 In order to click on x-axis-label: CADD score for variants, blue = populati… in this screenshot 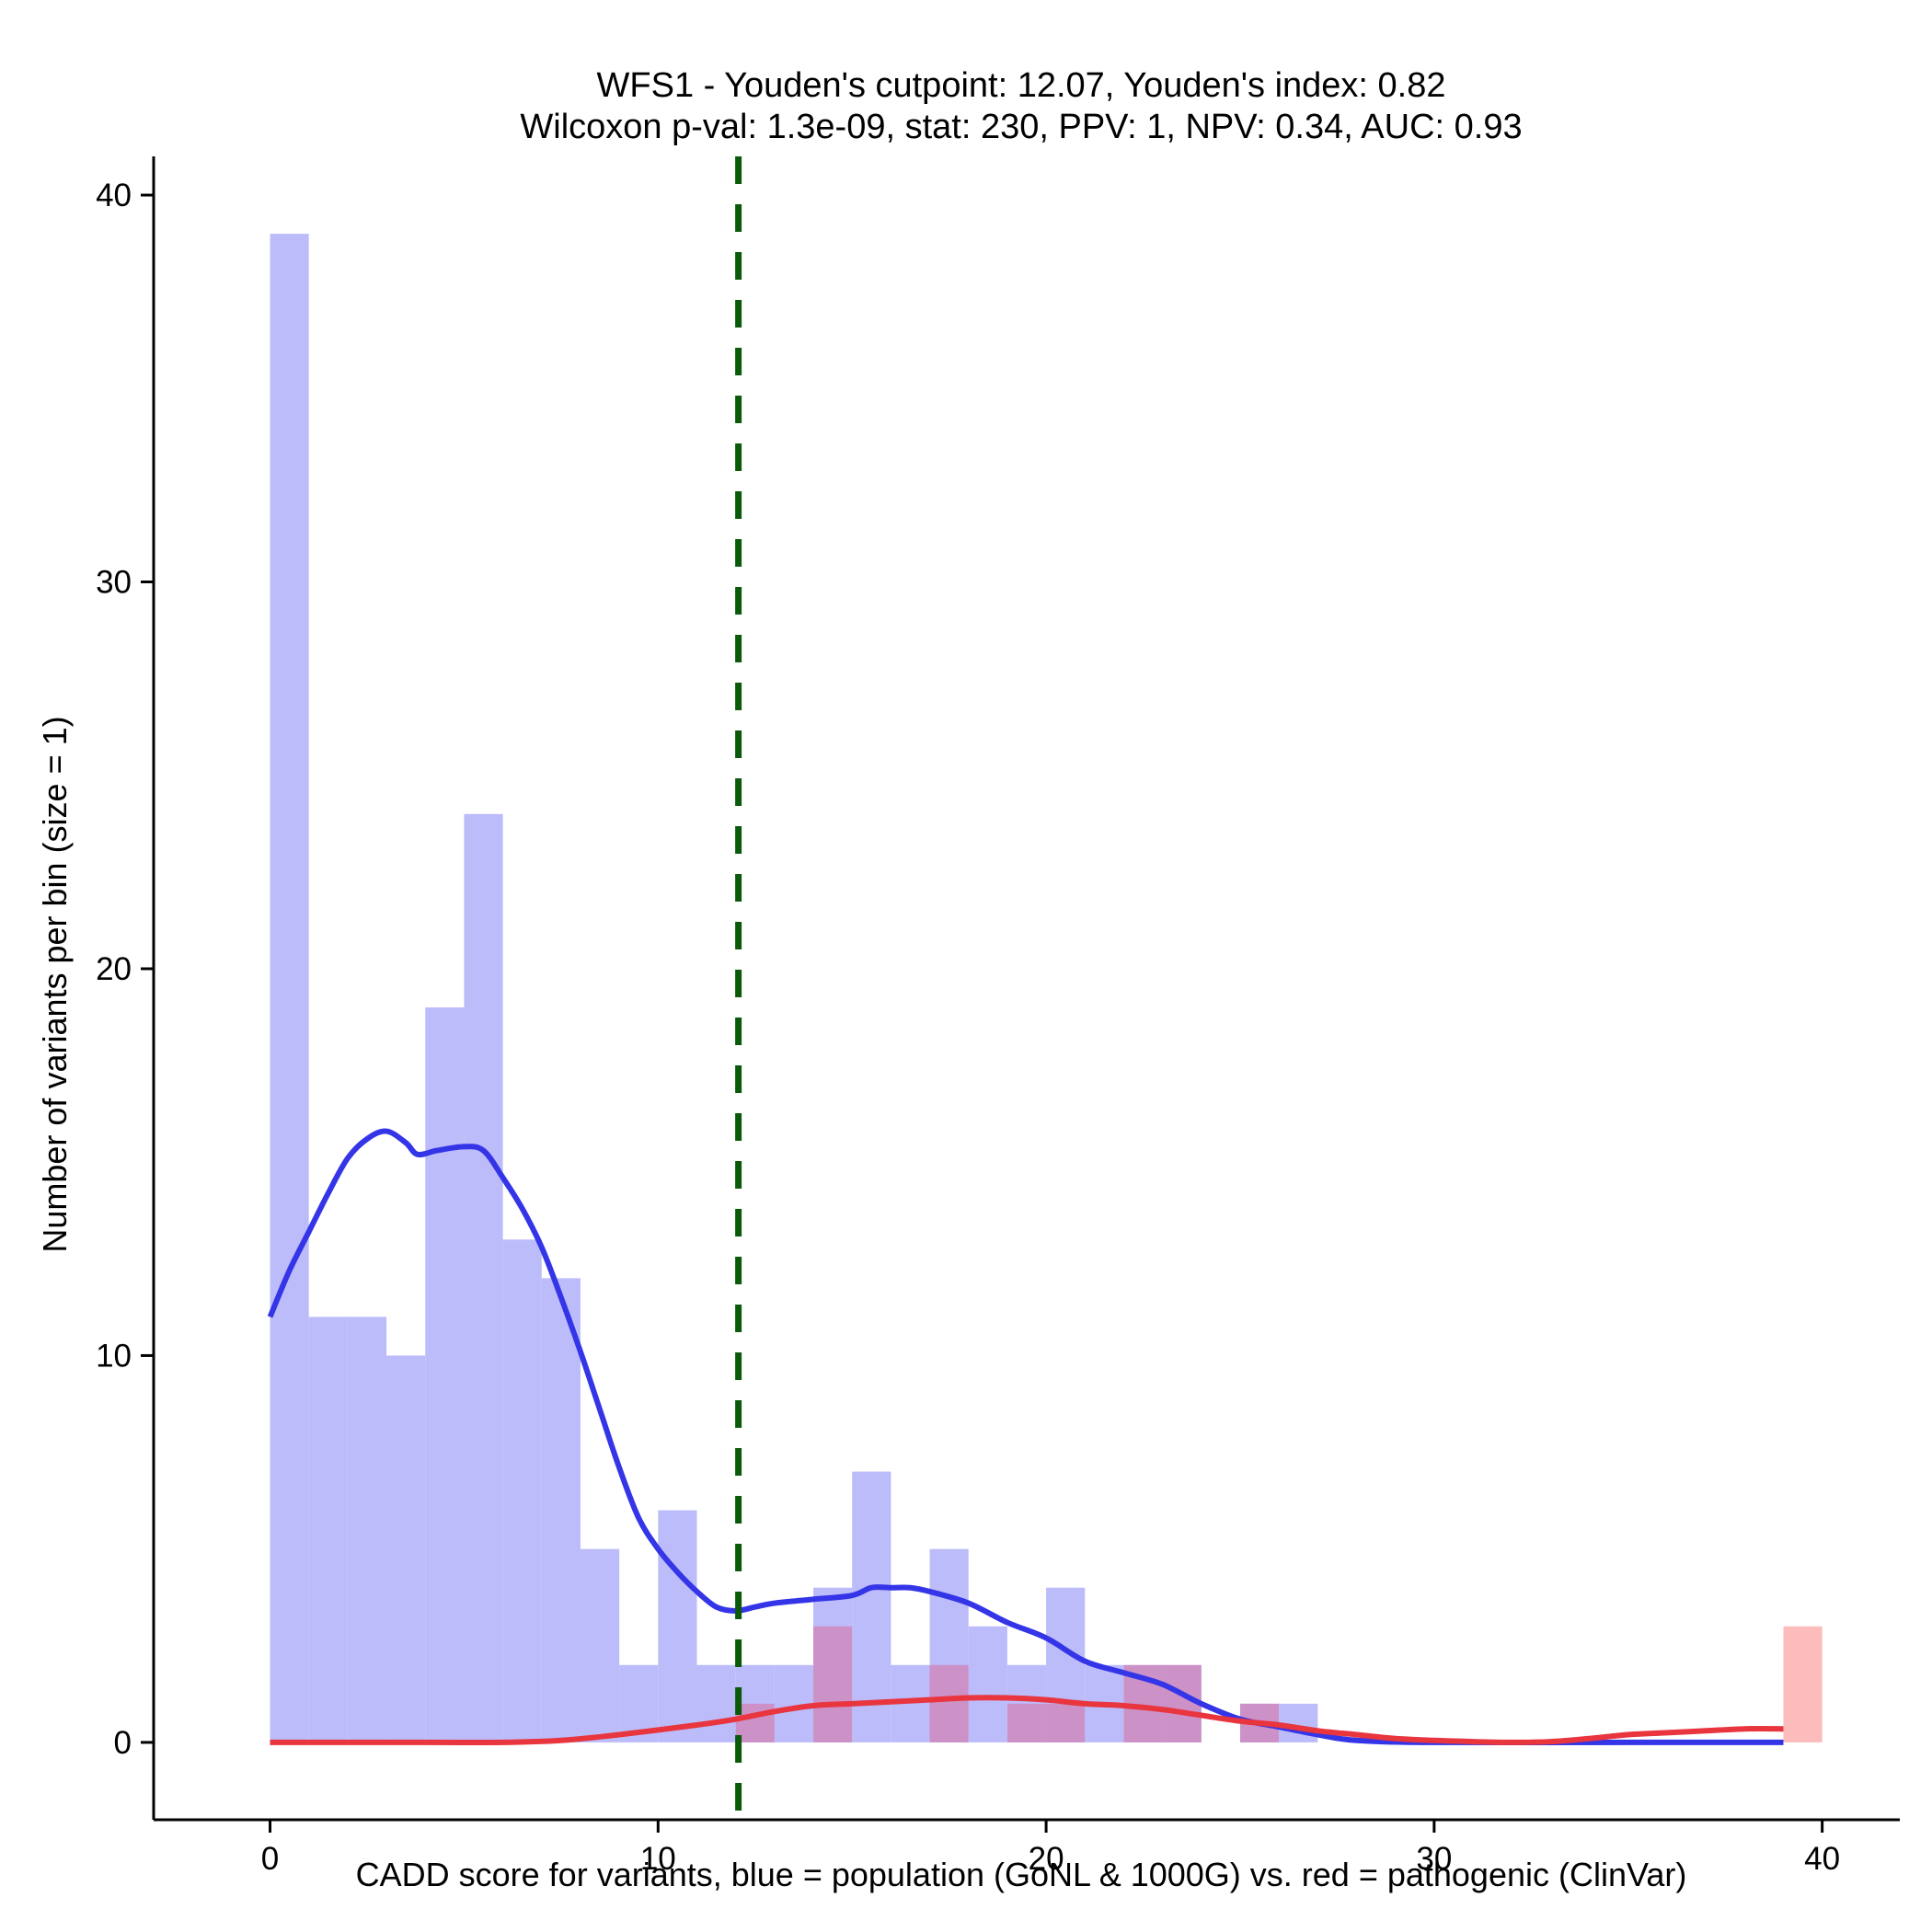, I will do `click(1021, 1874)`.